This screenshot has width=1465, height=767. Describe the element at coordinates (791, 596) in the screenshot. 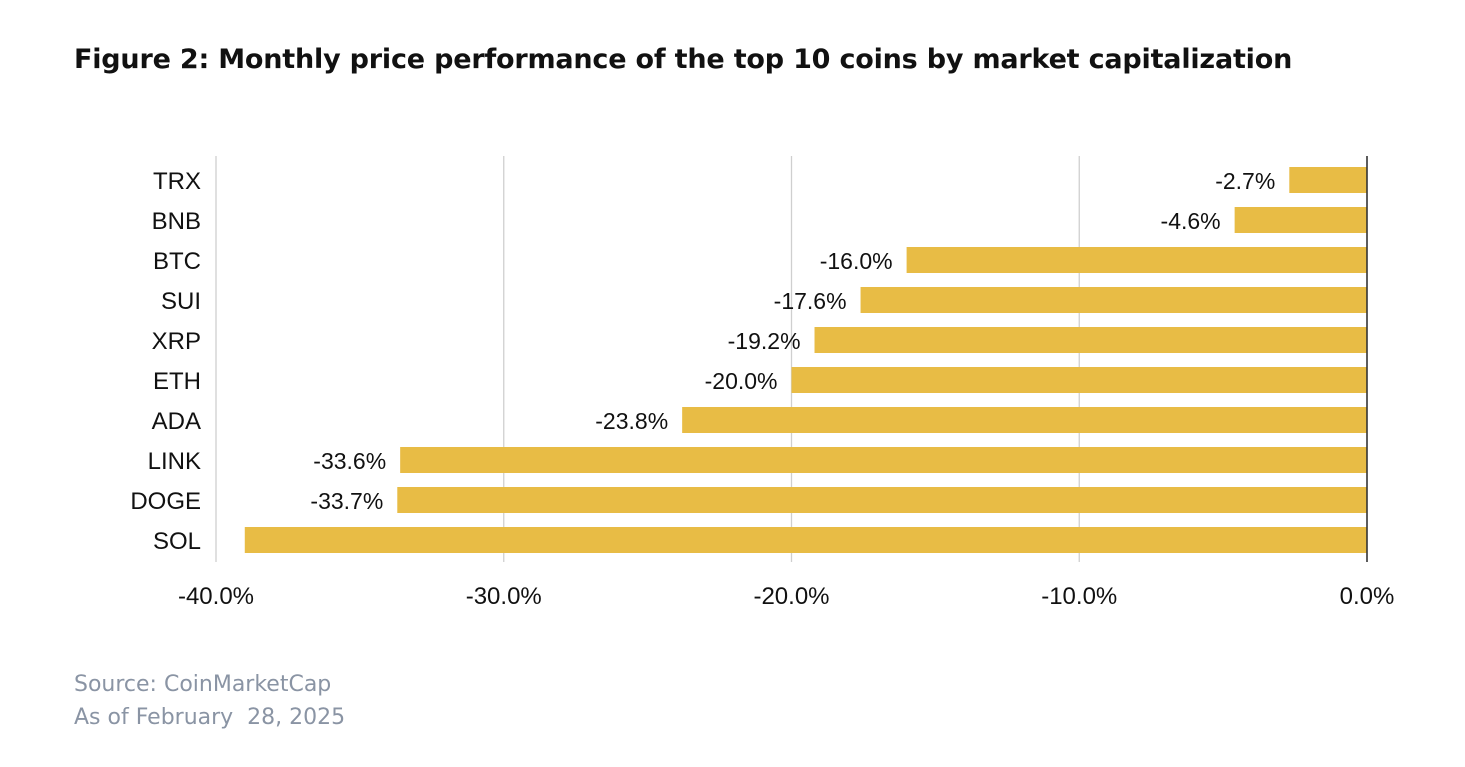

I see `x-tick-label: -20.0%` at that location.